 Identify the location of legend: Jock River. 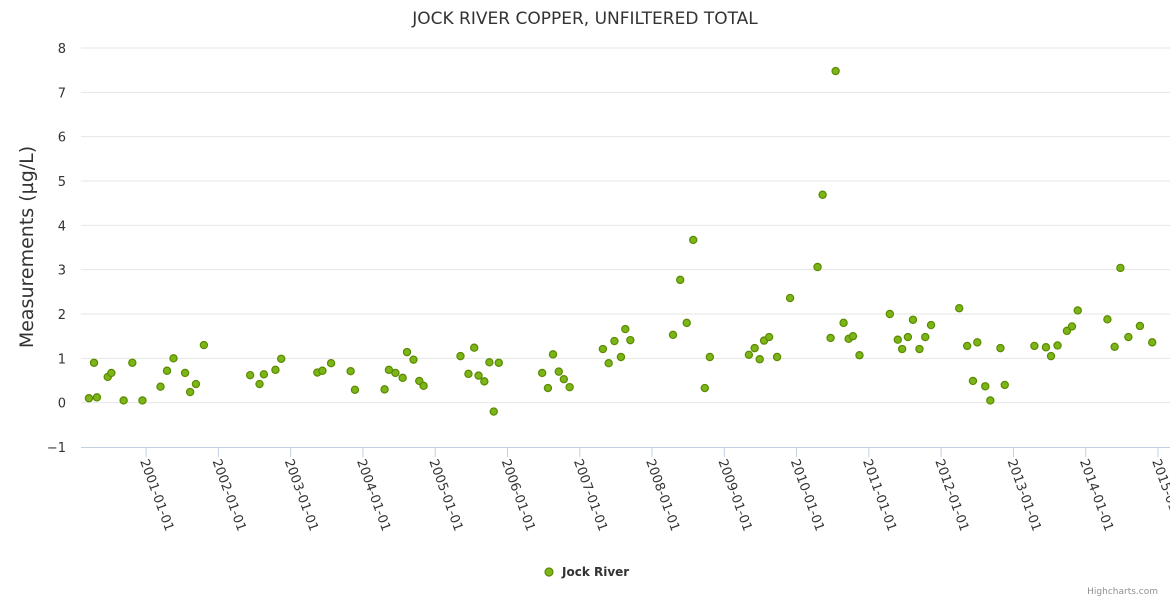
(586, 572).